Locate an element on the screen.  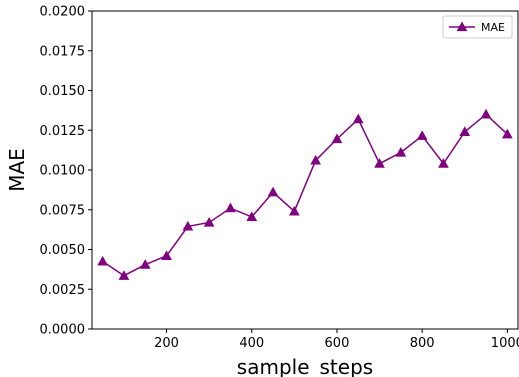
y-tick-label: 0.0175 is located at coordinates (63, 51).